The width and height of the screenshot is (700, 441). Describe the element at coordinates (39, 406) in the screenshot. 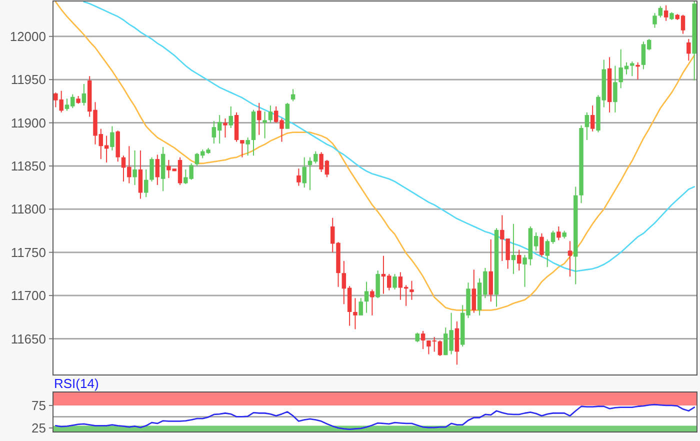

I see `y-tick-label: 75` at that location.